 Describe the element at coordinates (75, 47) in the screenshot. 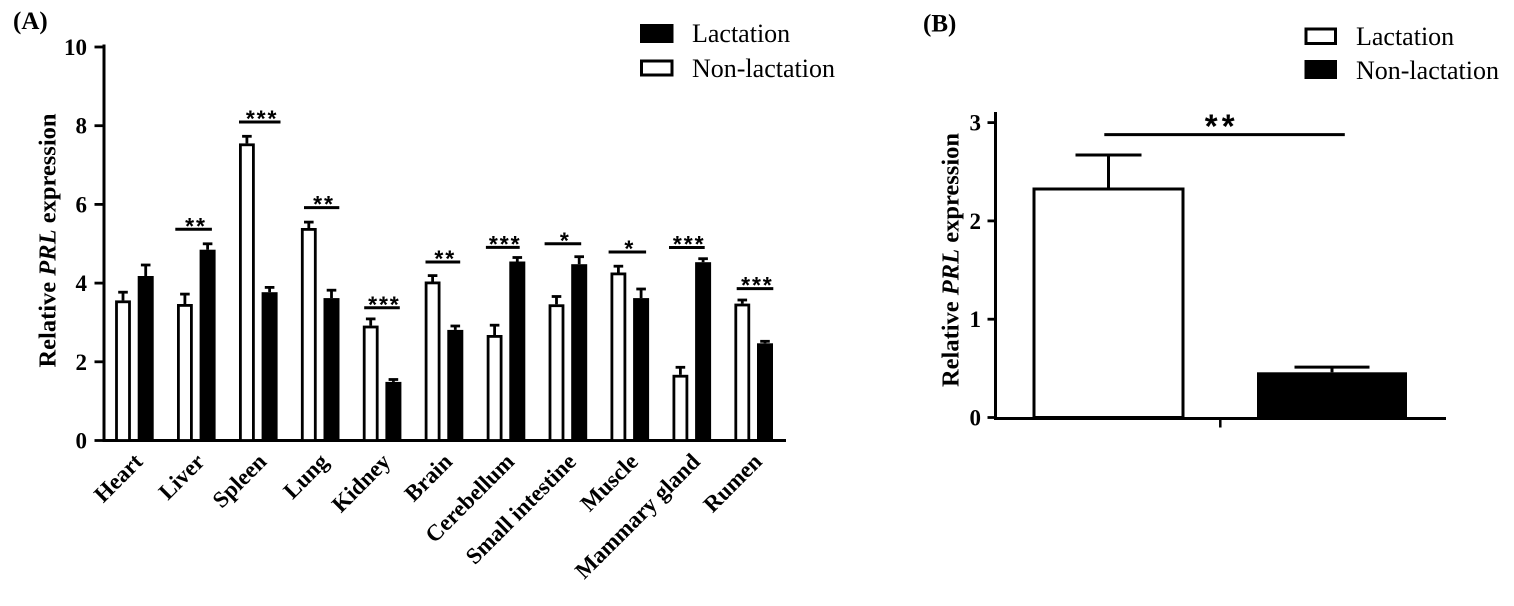

I see `svg-text: 10` at that location.